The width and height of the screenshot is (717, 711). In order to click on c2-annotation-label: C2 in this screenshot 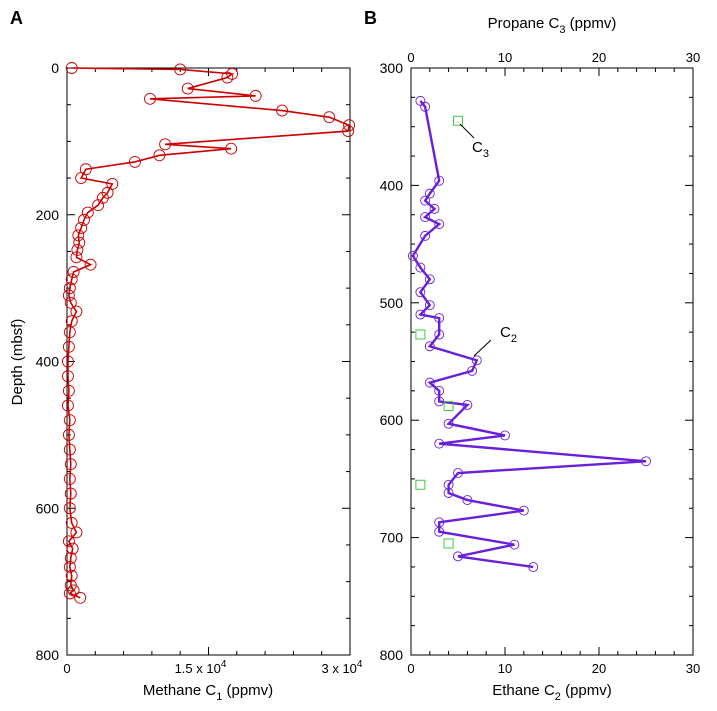, I will do `click(508, 334)`.